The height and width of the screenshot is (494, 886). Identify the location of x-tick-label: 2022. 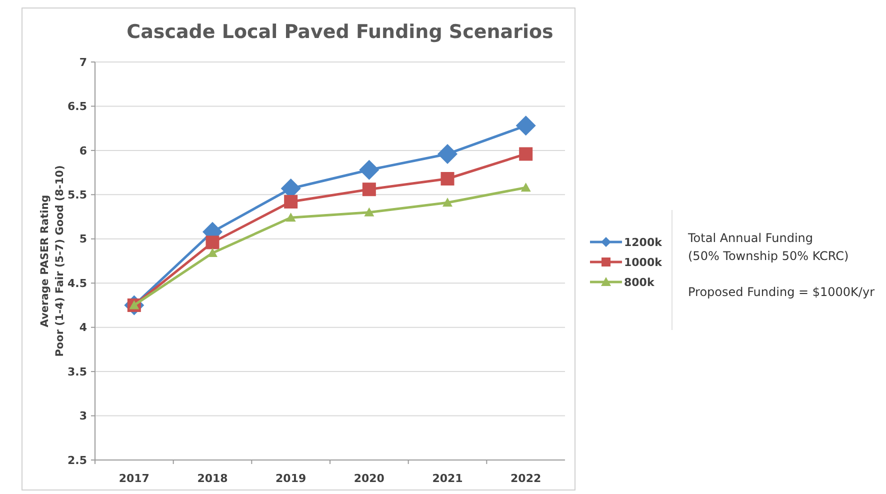
(526, 478).